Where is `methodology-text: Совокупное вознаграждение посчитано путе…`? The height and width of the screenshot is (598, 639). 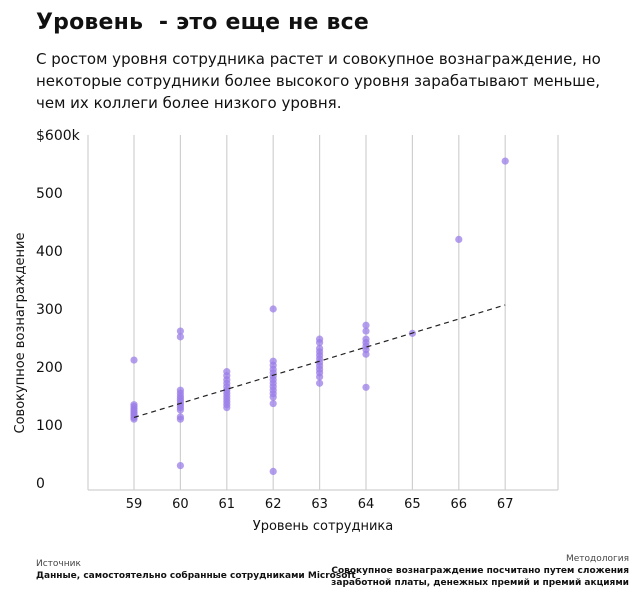
methodology-text: Совокупное вознаграждение посчитано путе… is located at coordinates (480, 577).